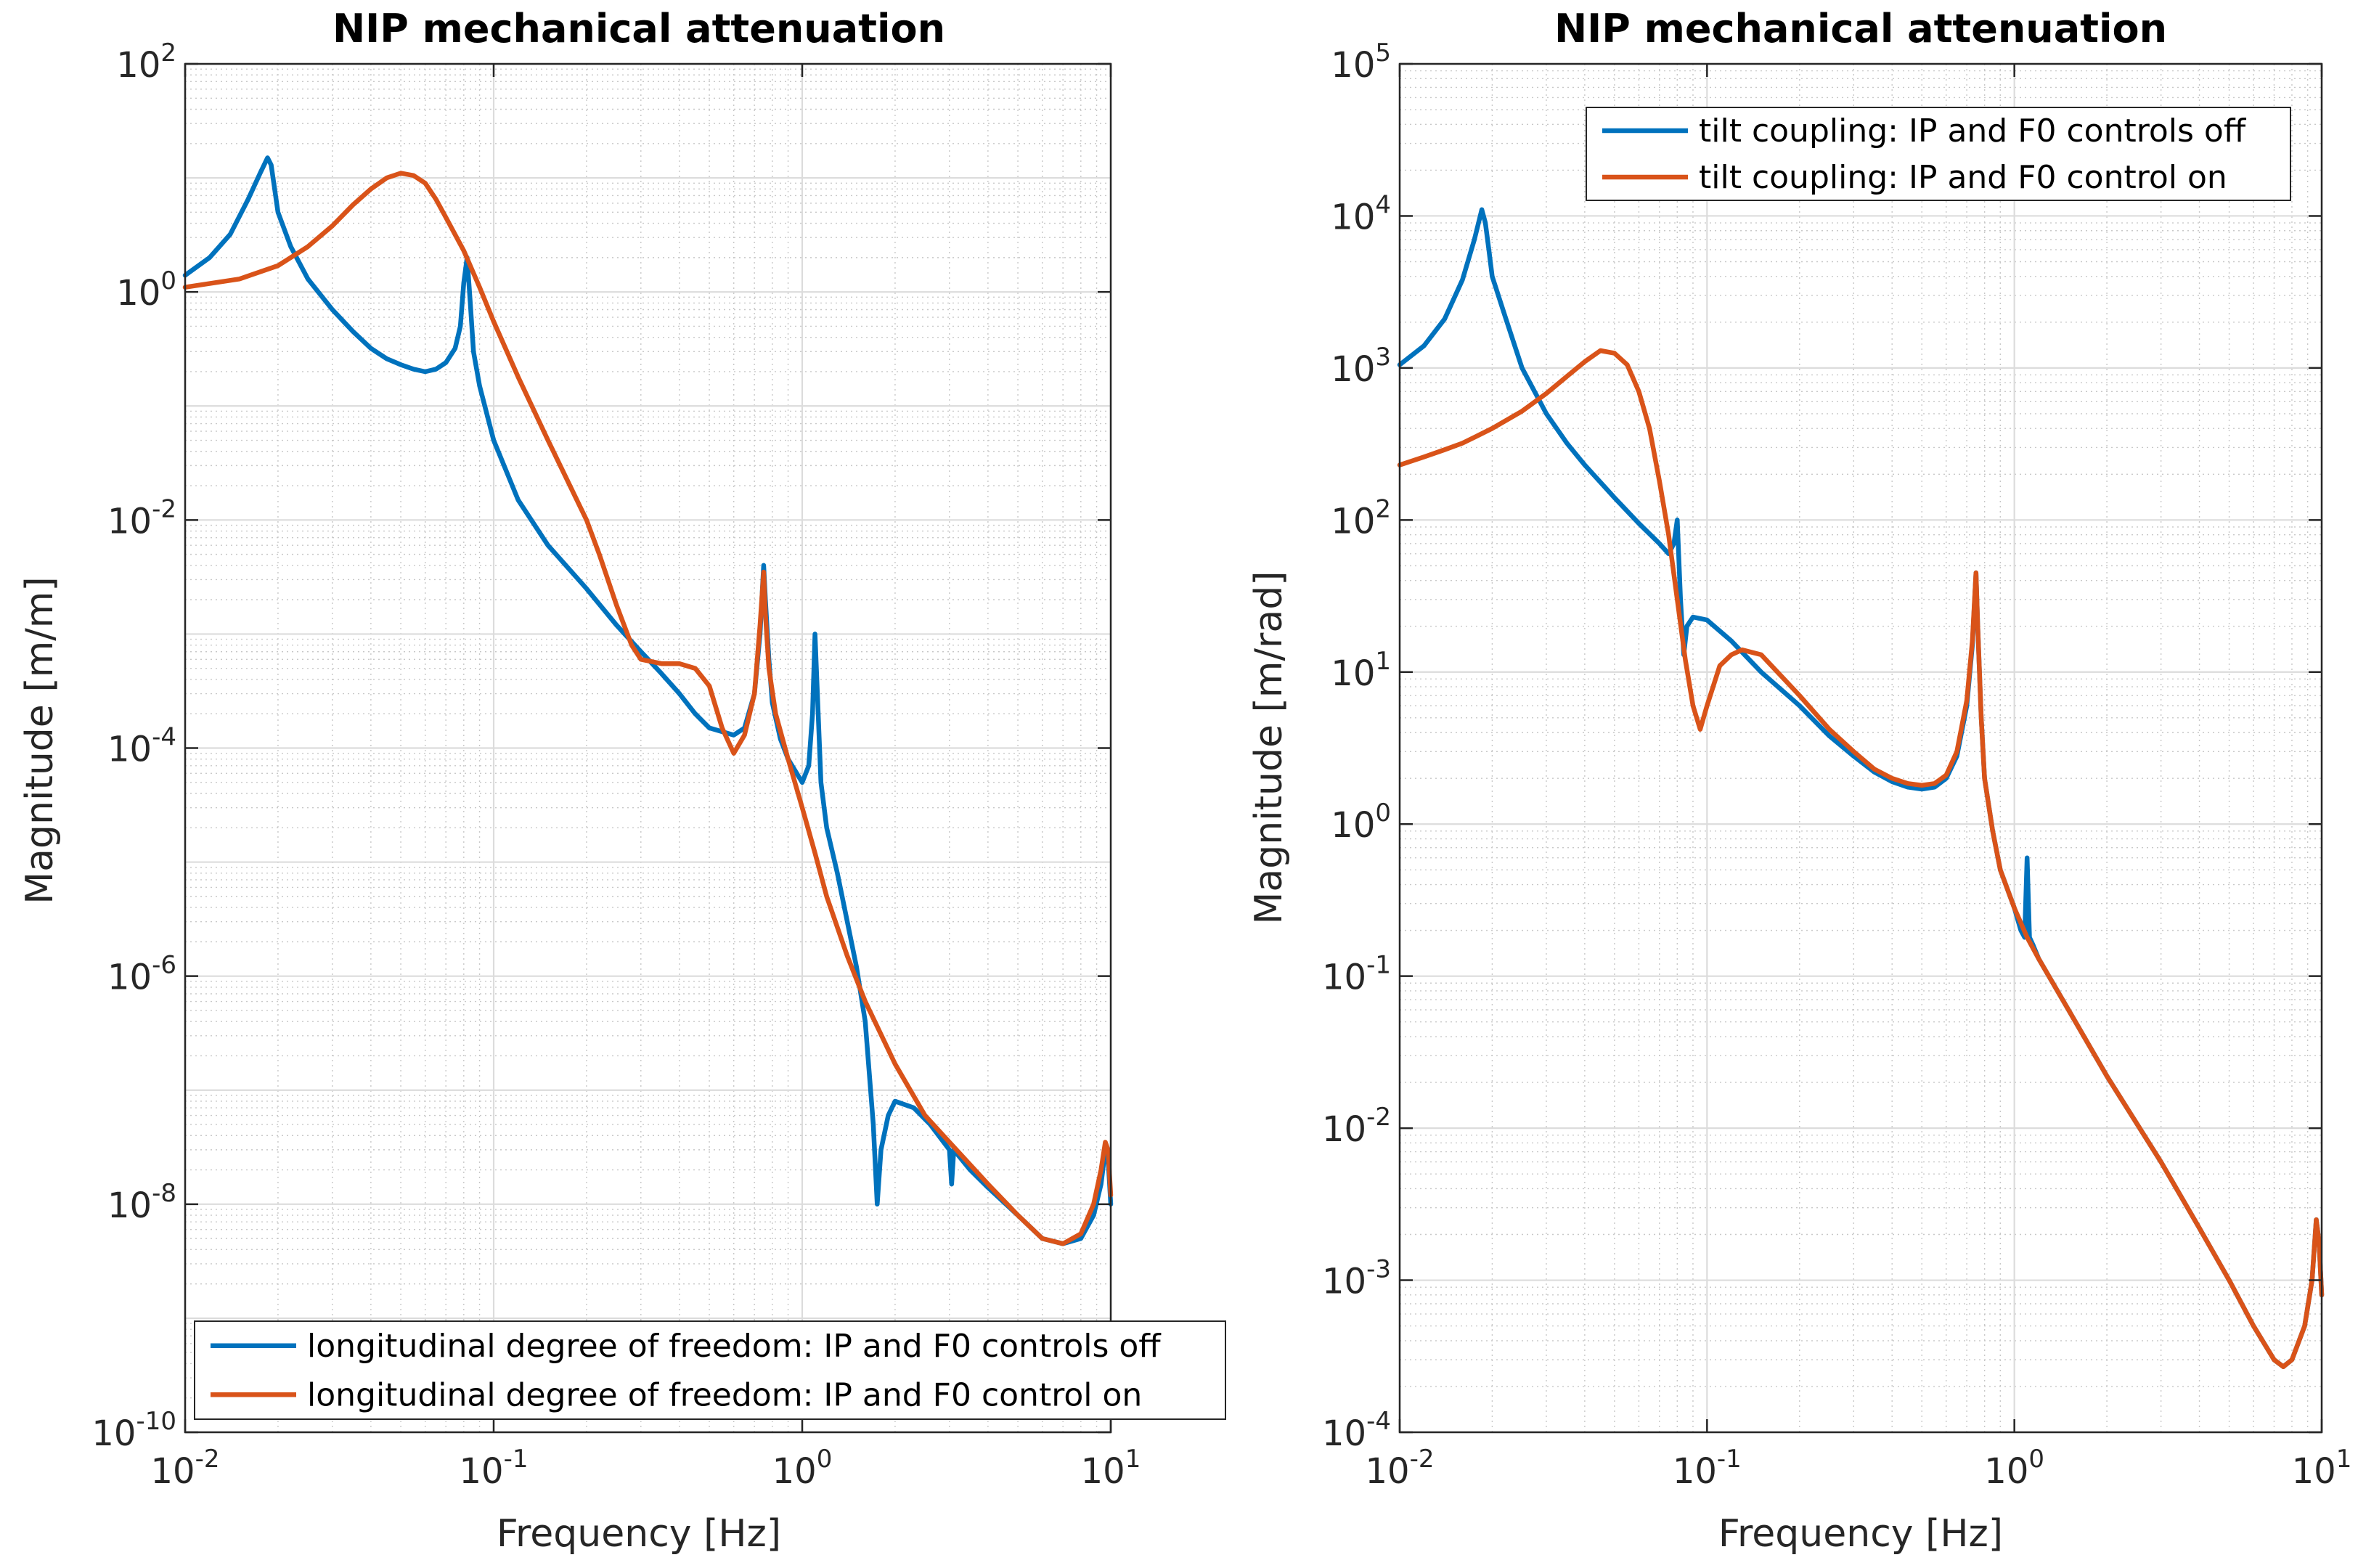  I want to click on left-chart-ylabel: Magnitude [m/m], so click(40, 740).